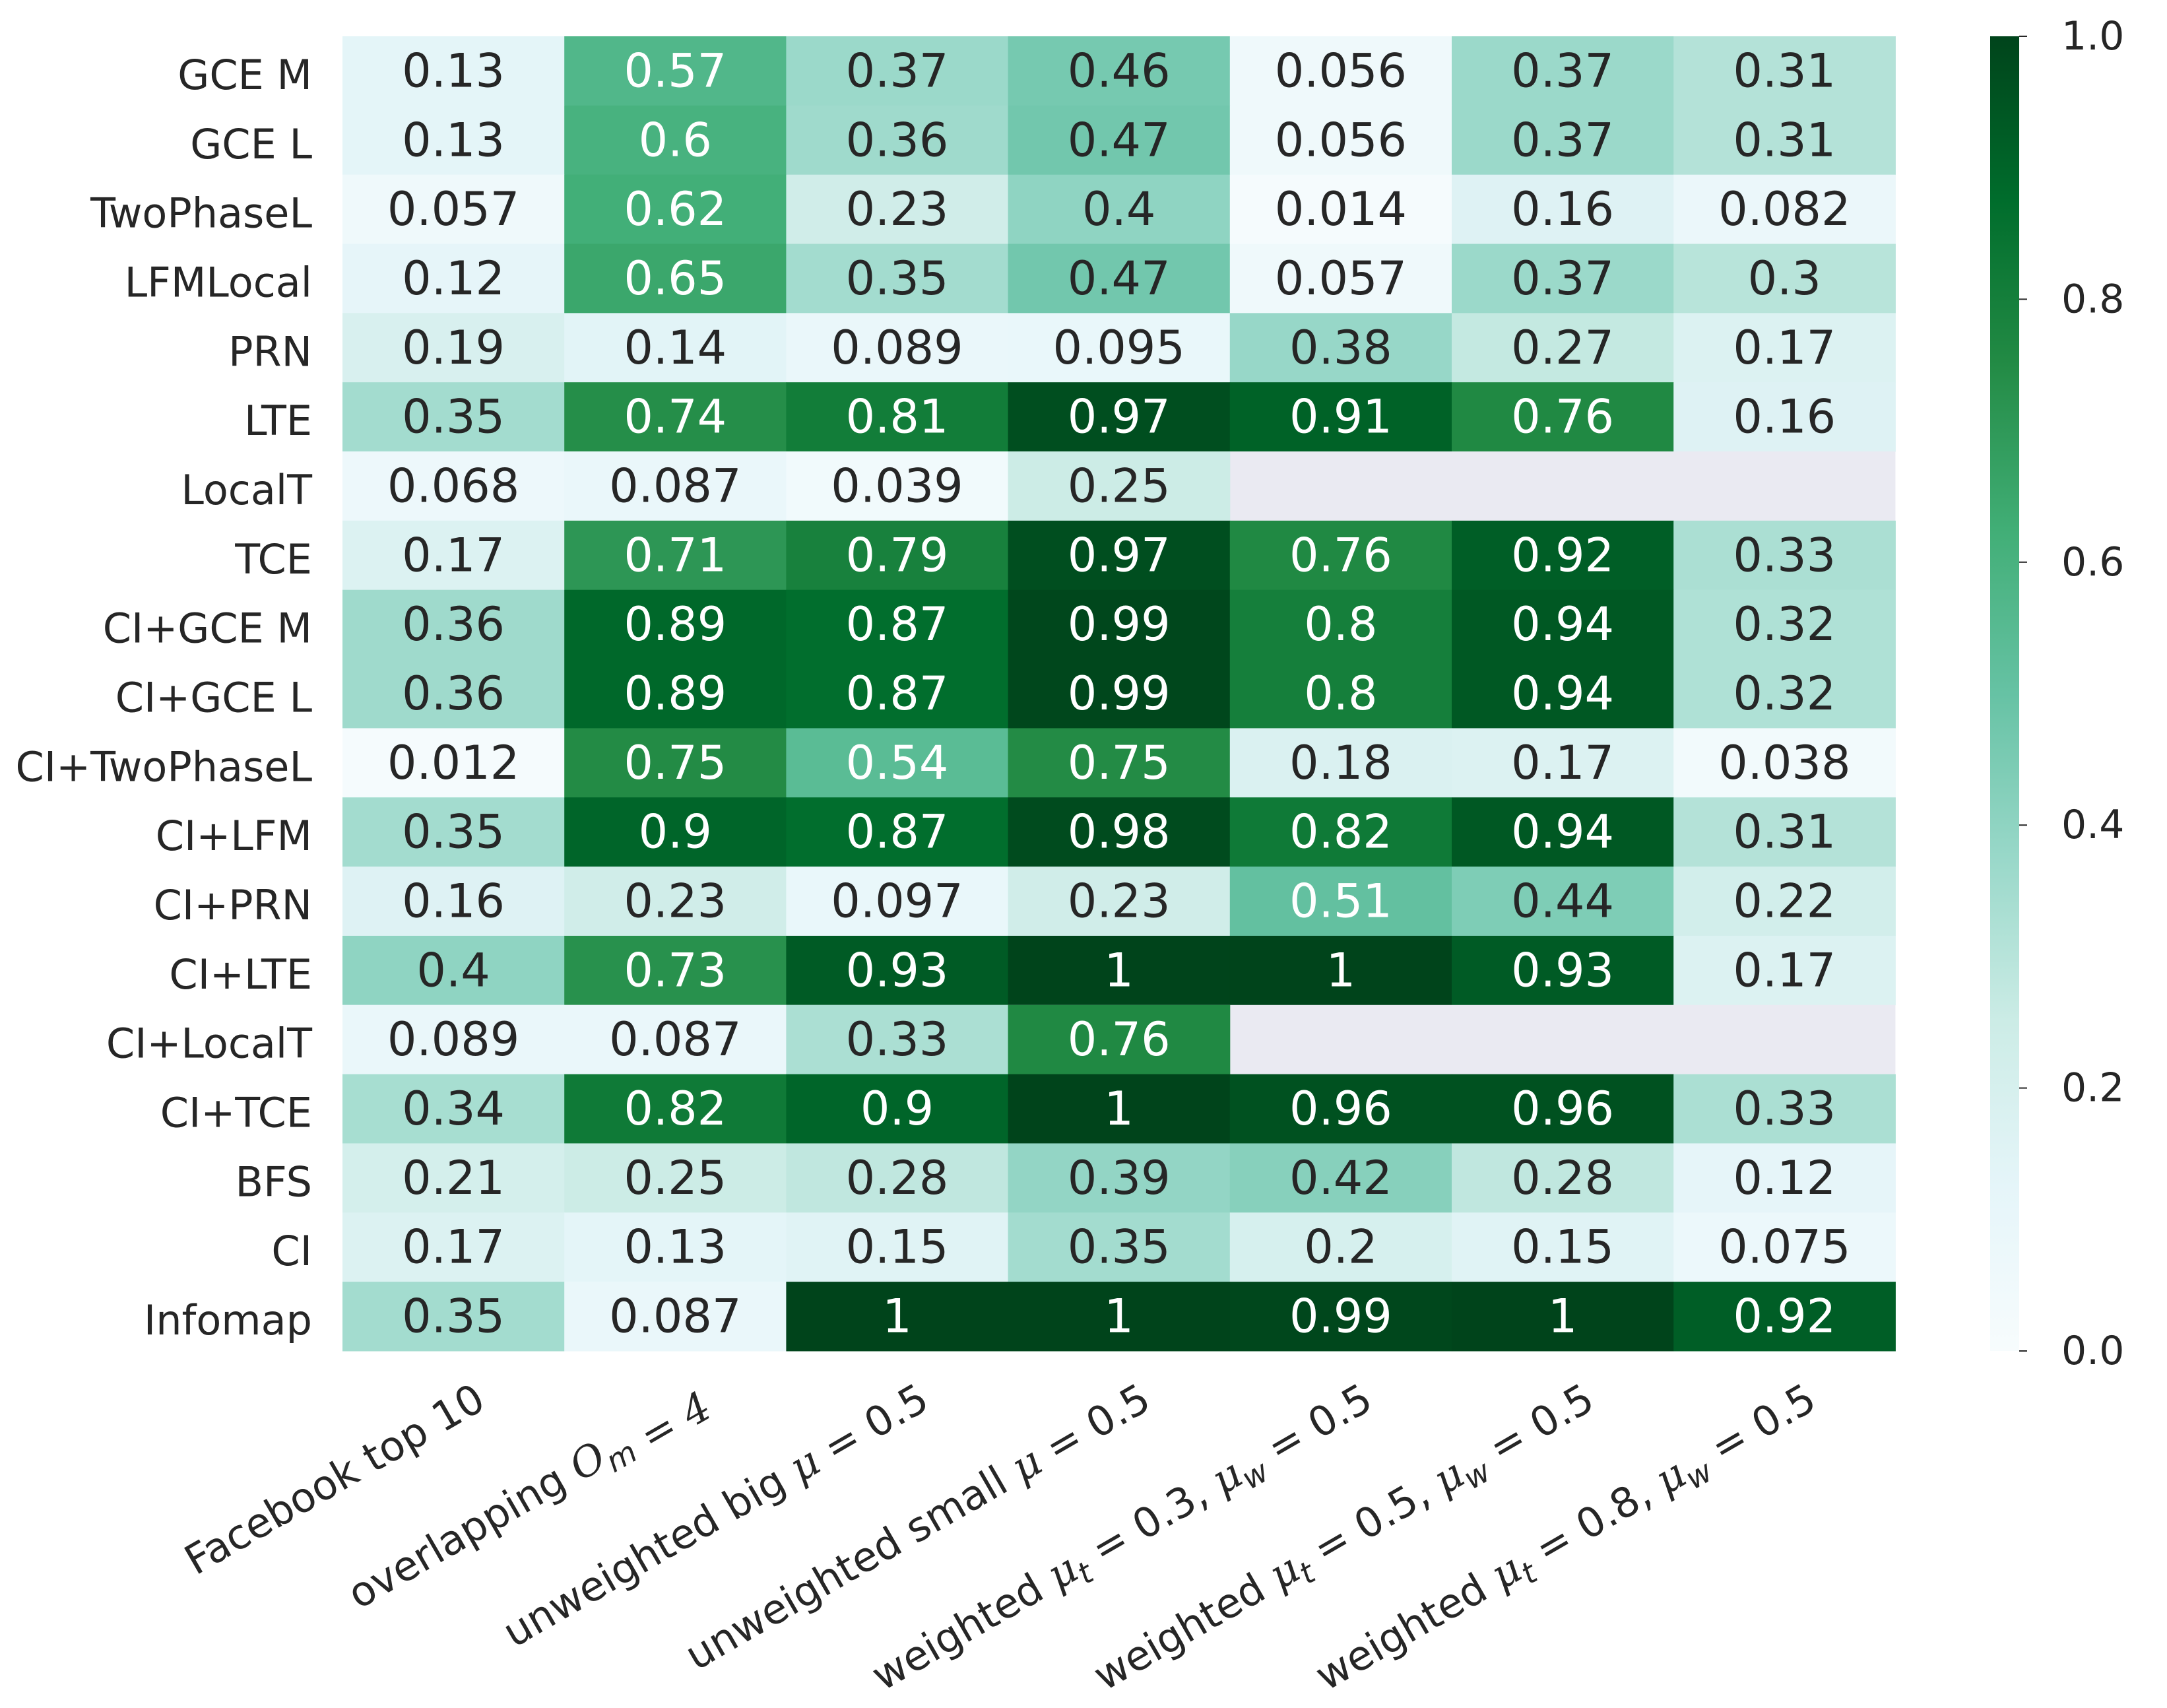  What do you see at coordinates (1784, 763) in the screenshot?
I see `cell-label-ci-twophasel-col7: 0.038` at bounding box center [1784, 763].